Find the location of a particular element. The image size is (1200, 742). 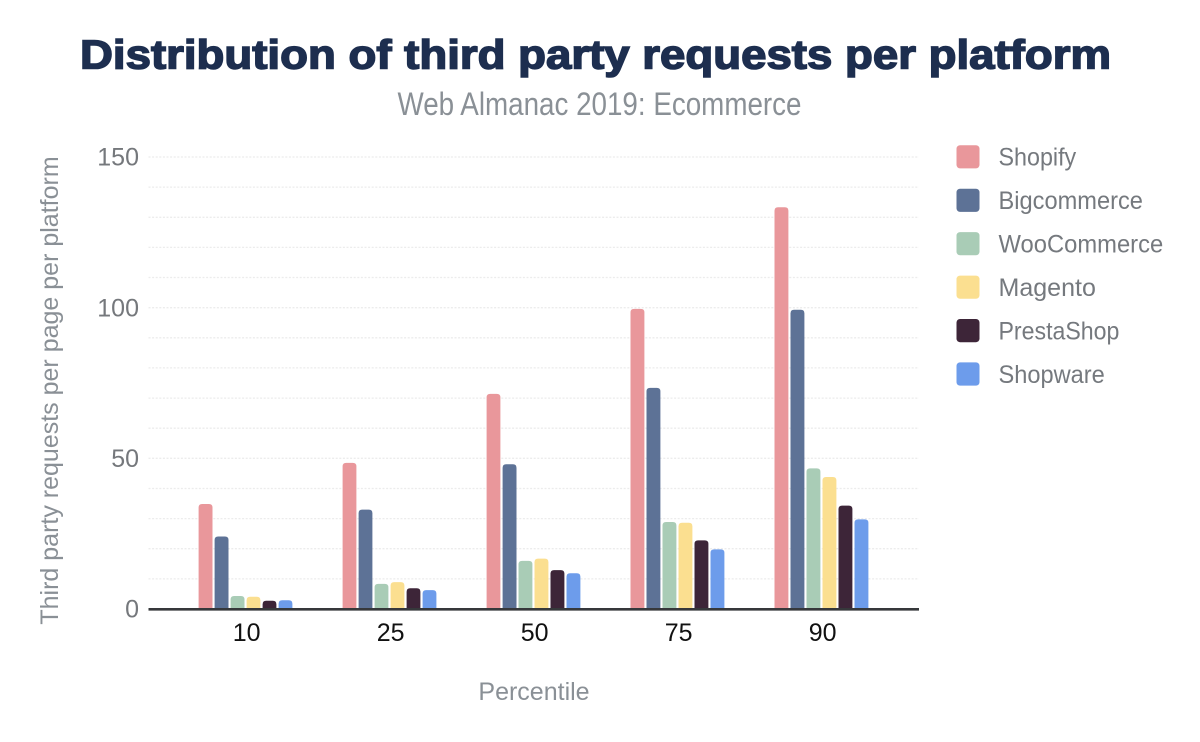

svg-text: Shopware is located at coordinates (1052, 375).